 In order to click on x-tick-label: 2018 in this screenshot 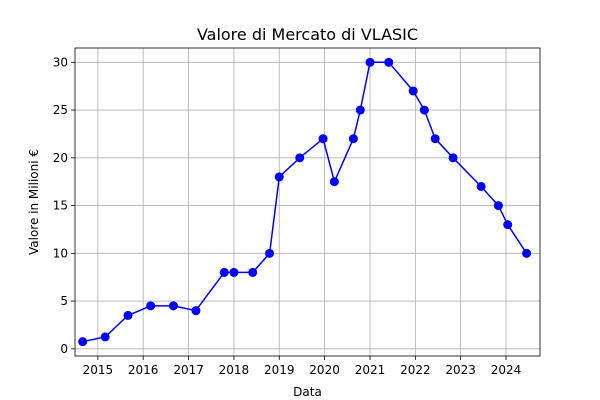, I will do `click(234, 370)`.